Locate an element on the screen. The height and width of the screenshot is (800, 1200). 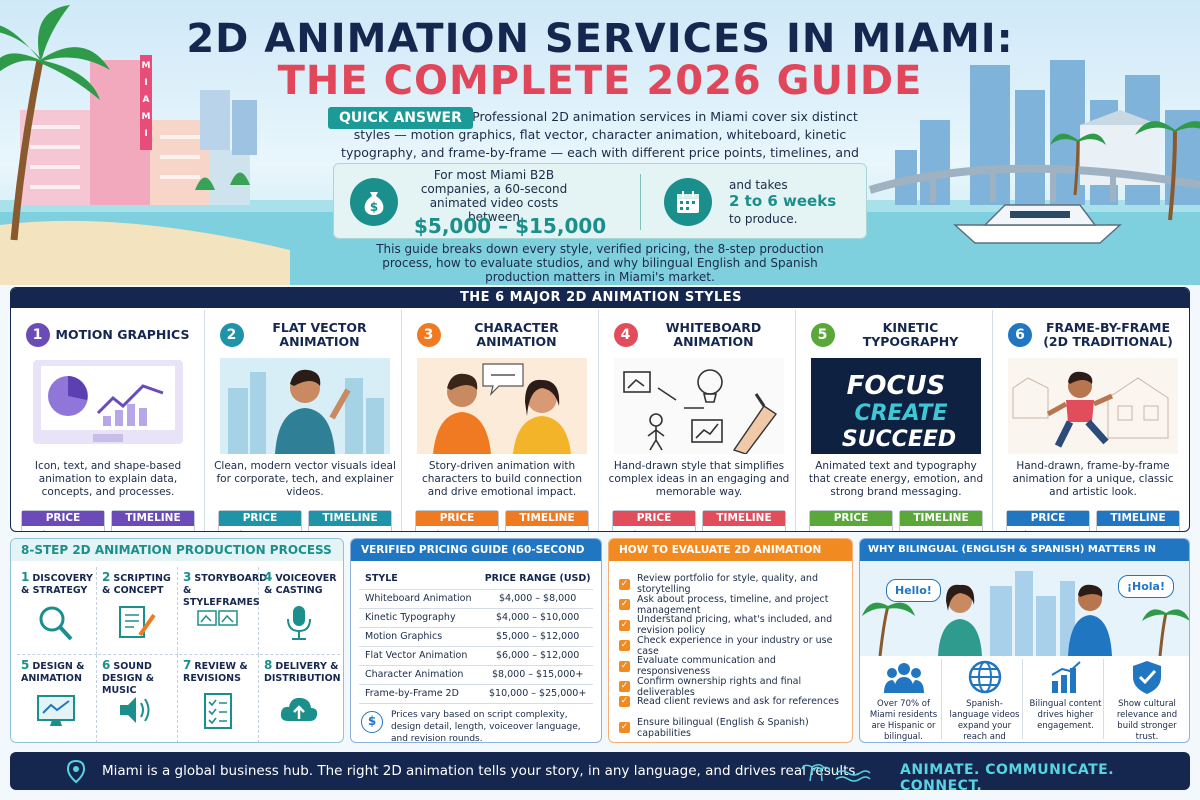
time-outro-text: to produce. is located at coordinates (763, 219).